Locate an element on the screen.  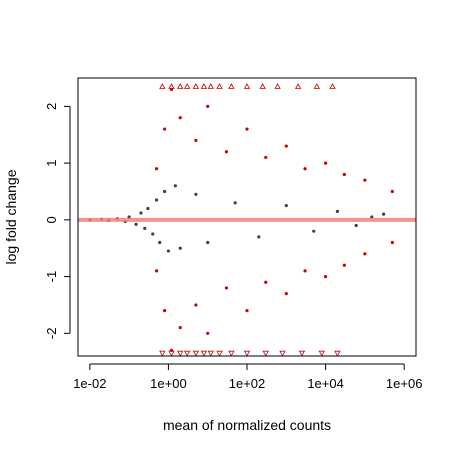
x-axis-title: mean of normalized counts is located at coordinates (247, 425).